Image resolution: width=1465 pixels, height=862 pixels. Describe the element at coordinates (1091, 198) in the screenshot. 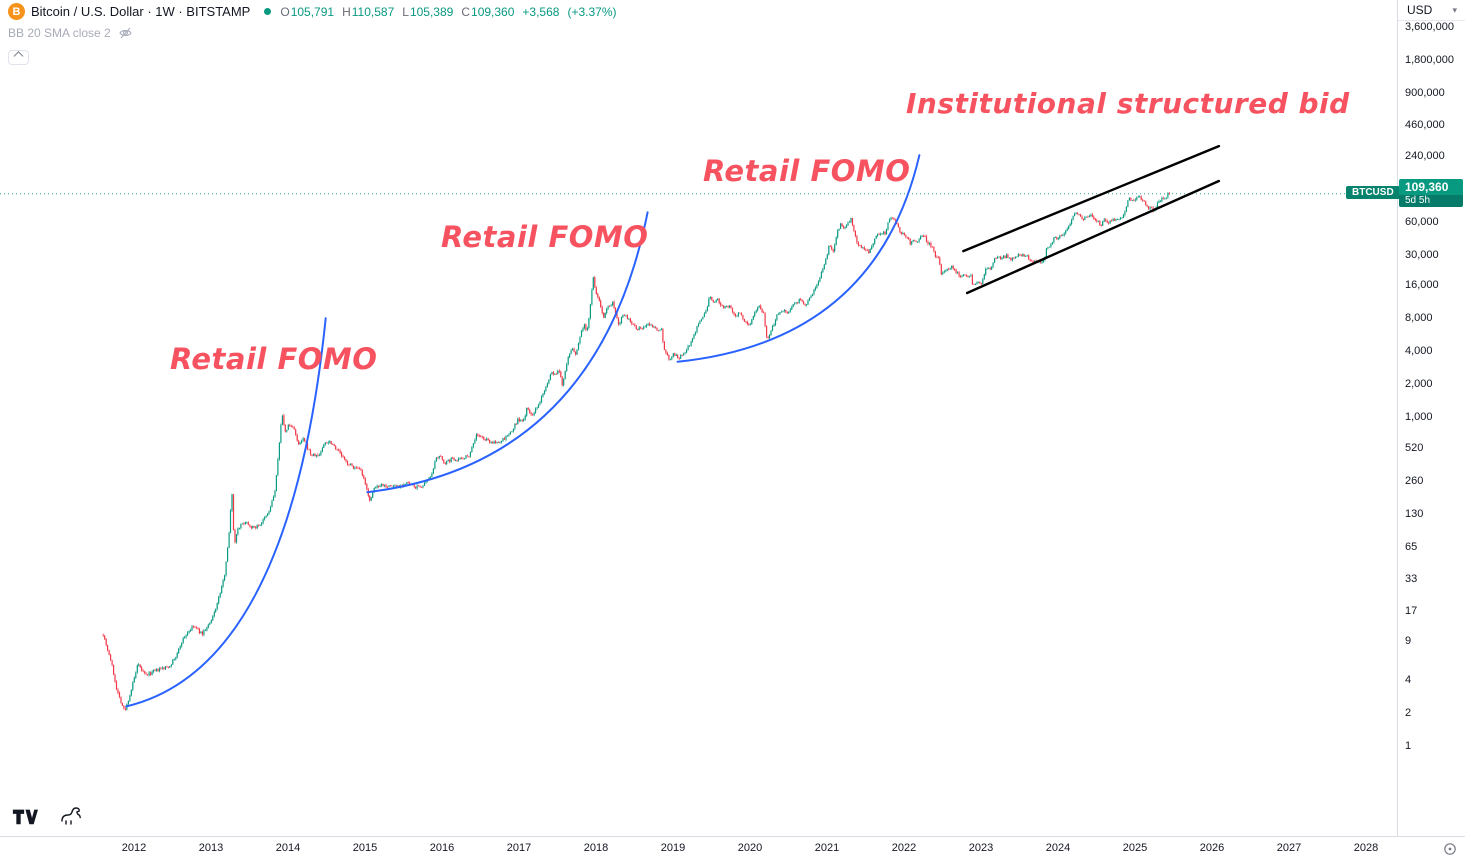

I see `channel-upper-line` at that location.